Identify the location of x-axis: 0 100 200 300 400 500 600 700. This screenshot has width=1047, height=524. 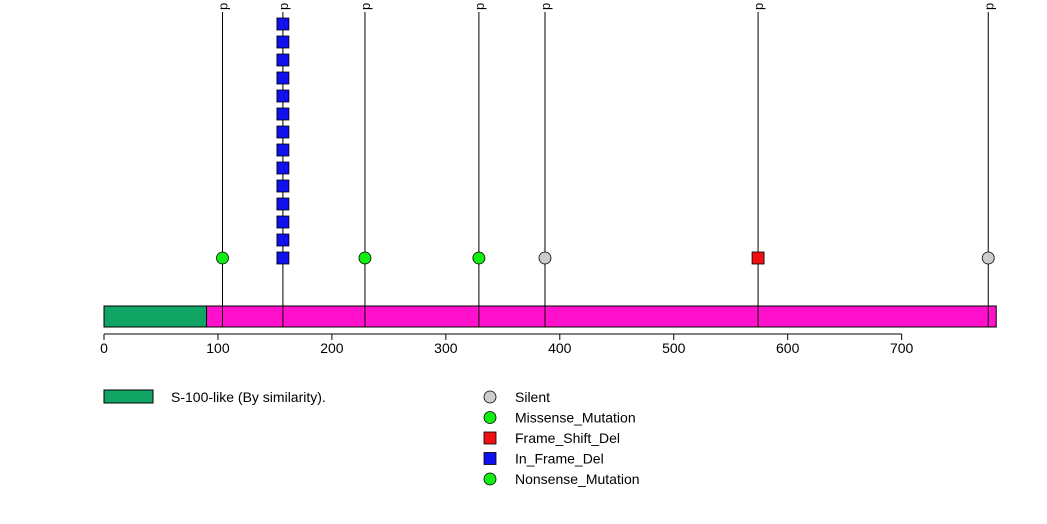
(507, 344).